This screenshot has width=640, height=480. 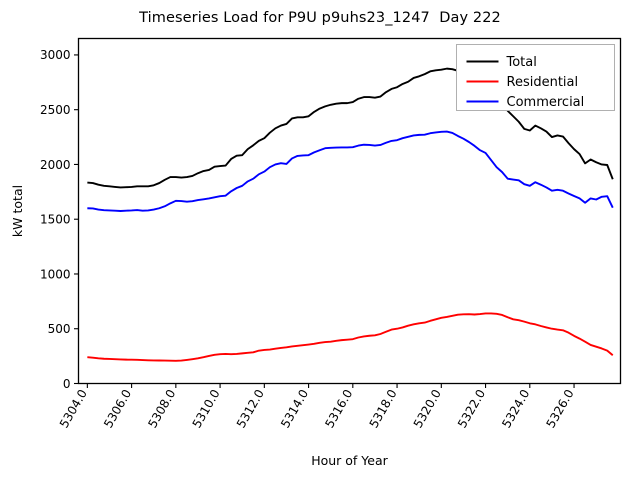 I want to click on x-tick-label: 5318.0, so click(x=383, y=408).